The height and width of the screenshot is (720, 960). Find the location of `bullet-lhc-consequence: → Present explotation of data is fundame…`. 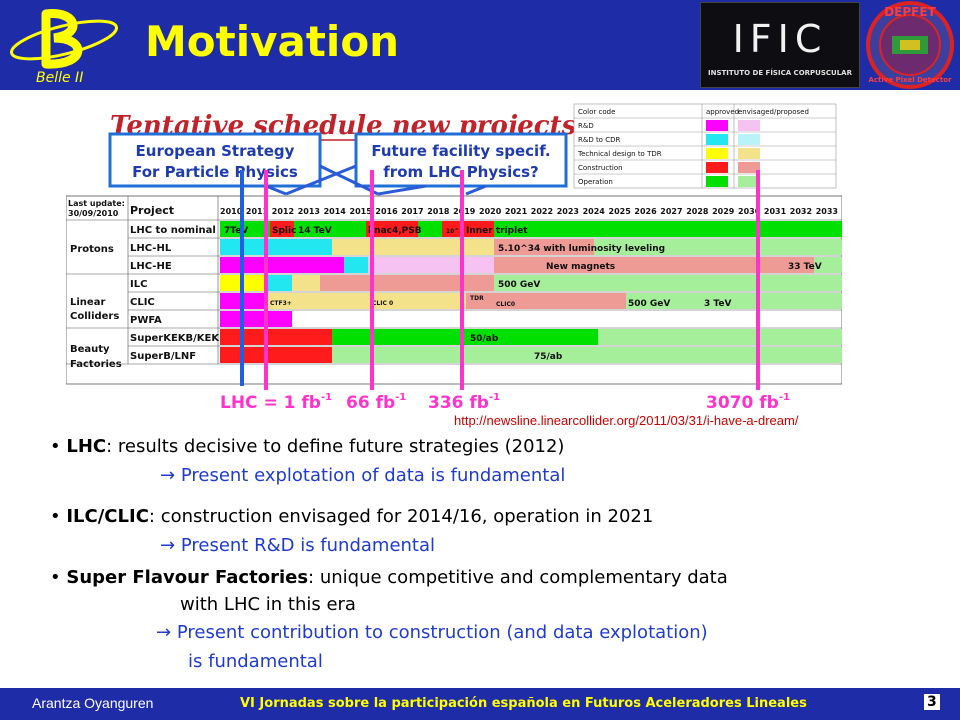

bullet-lhc-consequence: → Present explotation of data is fundame… is located at coordinates (363, 475).